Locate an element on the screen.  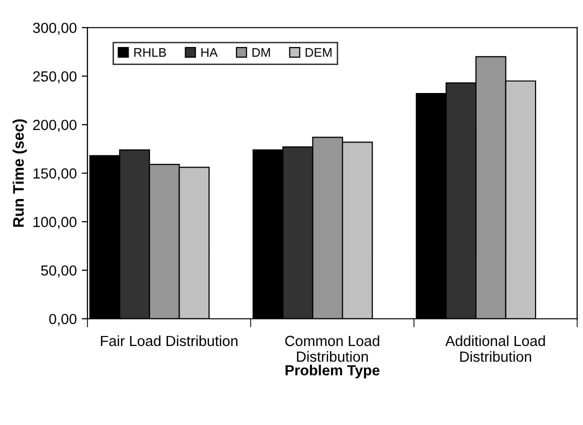
legend-label: HA is located at coordinates (209, 52).